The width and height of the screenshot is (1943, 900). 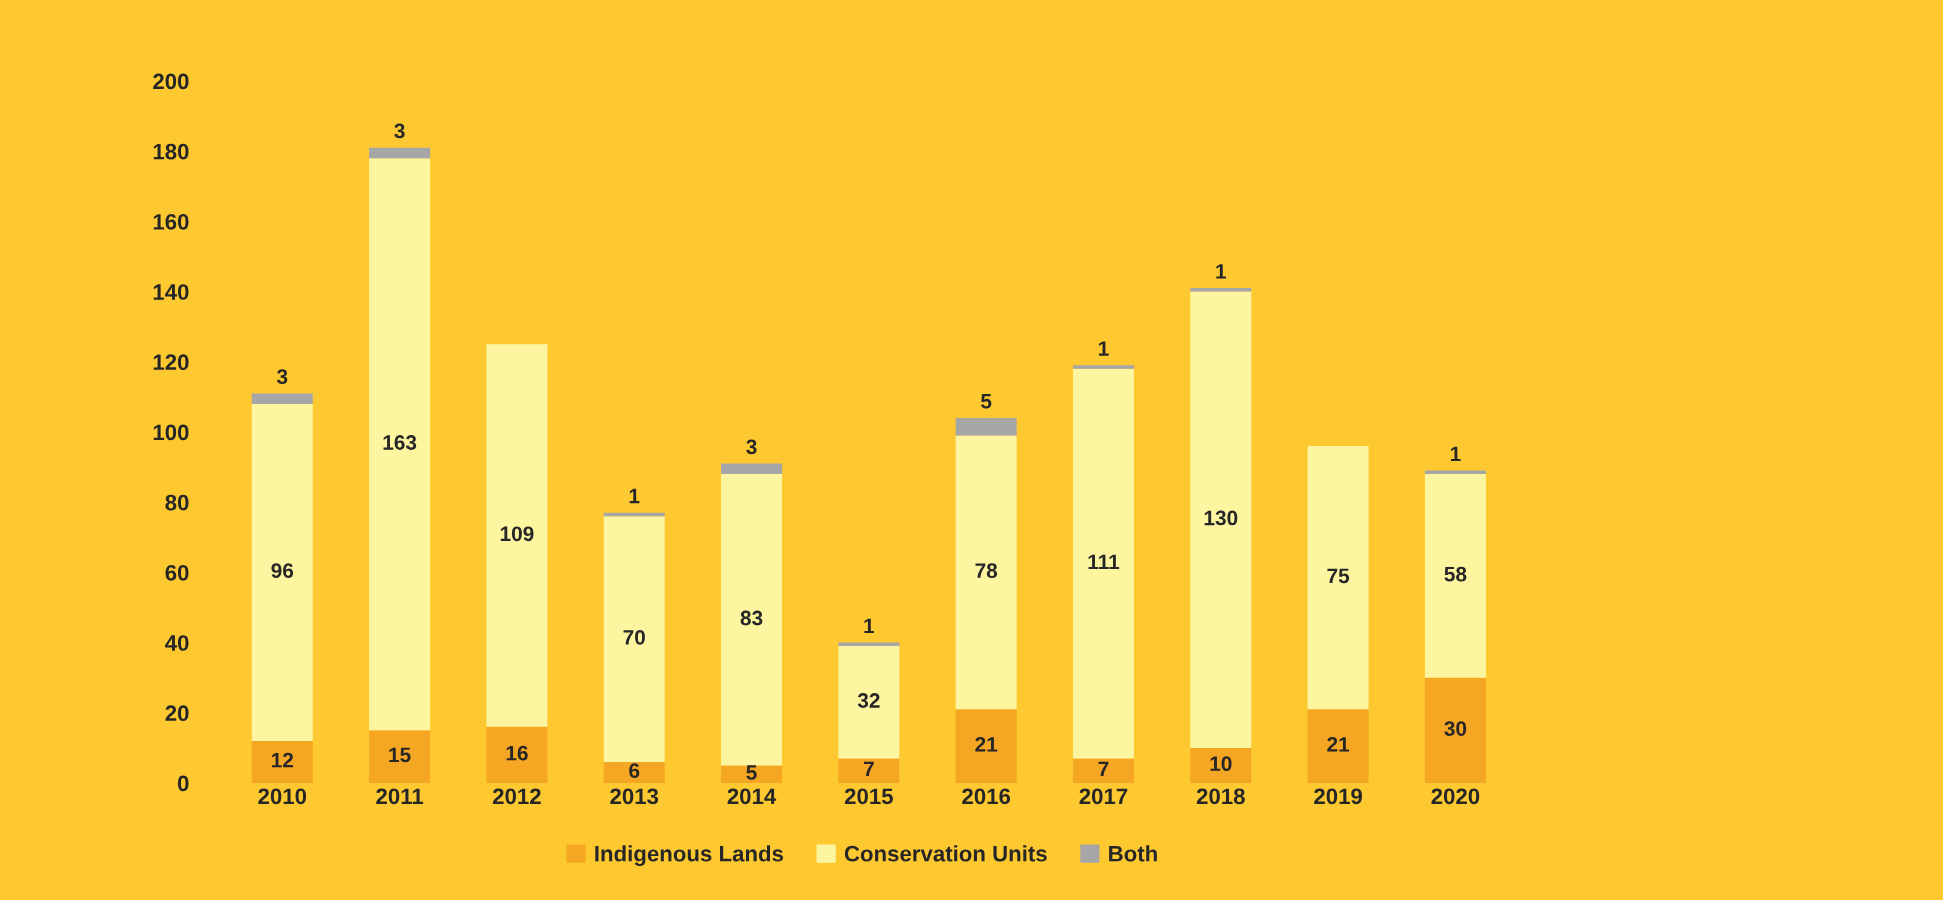 What do you see at coordinates (986, 796) in the screenshot?
I see `x-tick-label: 2016` at bounding box center [986, 796].